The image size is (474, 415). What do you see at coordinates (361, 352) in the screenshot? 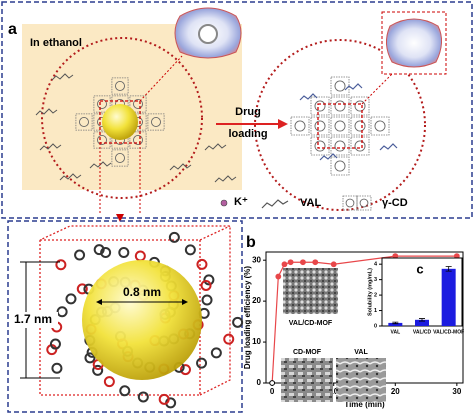
I see `image-label: VAL` at bounding box center [361, 352].